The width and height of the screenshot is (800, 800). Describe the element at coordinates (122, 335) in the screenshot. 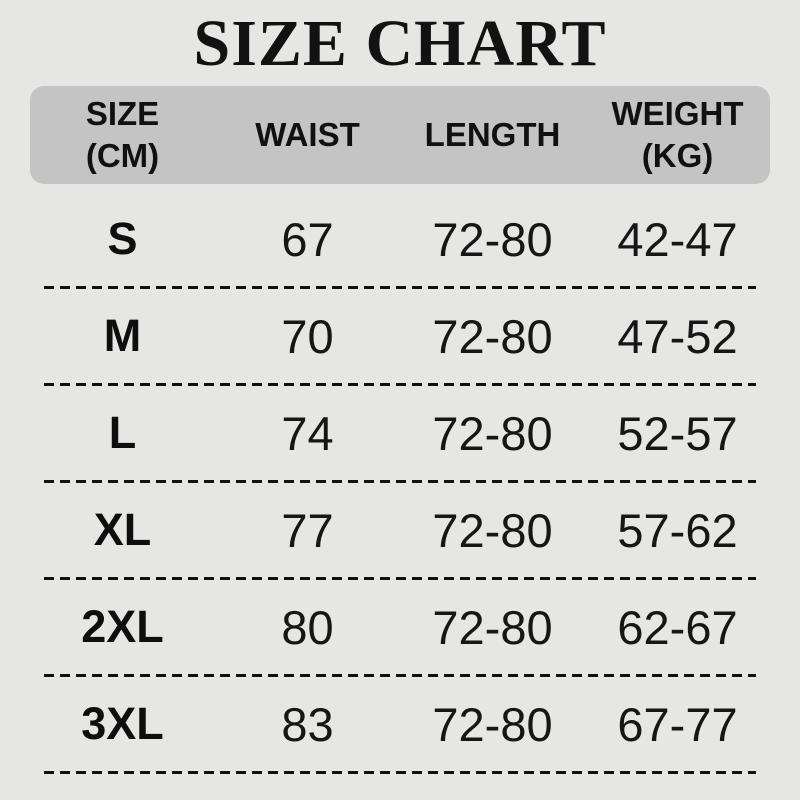

I see `size-cell: M` at that location.